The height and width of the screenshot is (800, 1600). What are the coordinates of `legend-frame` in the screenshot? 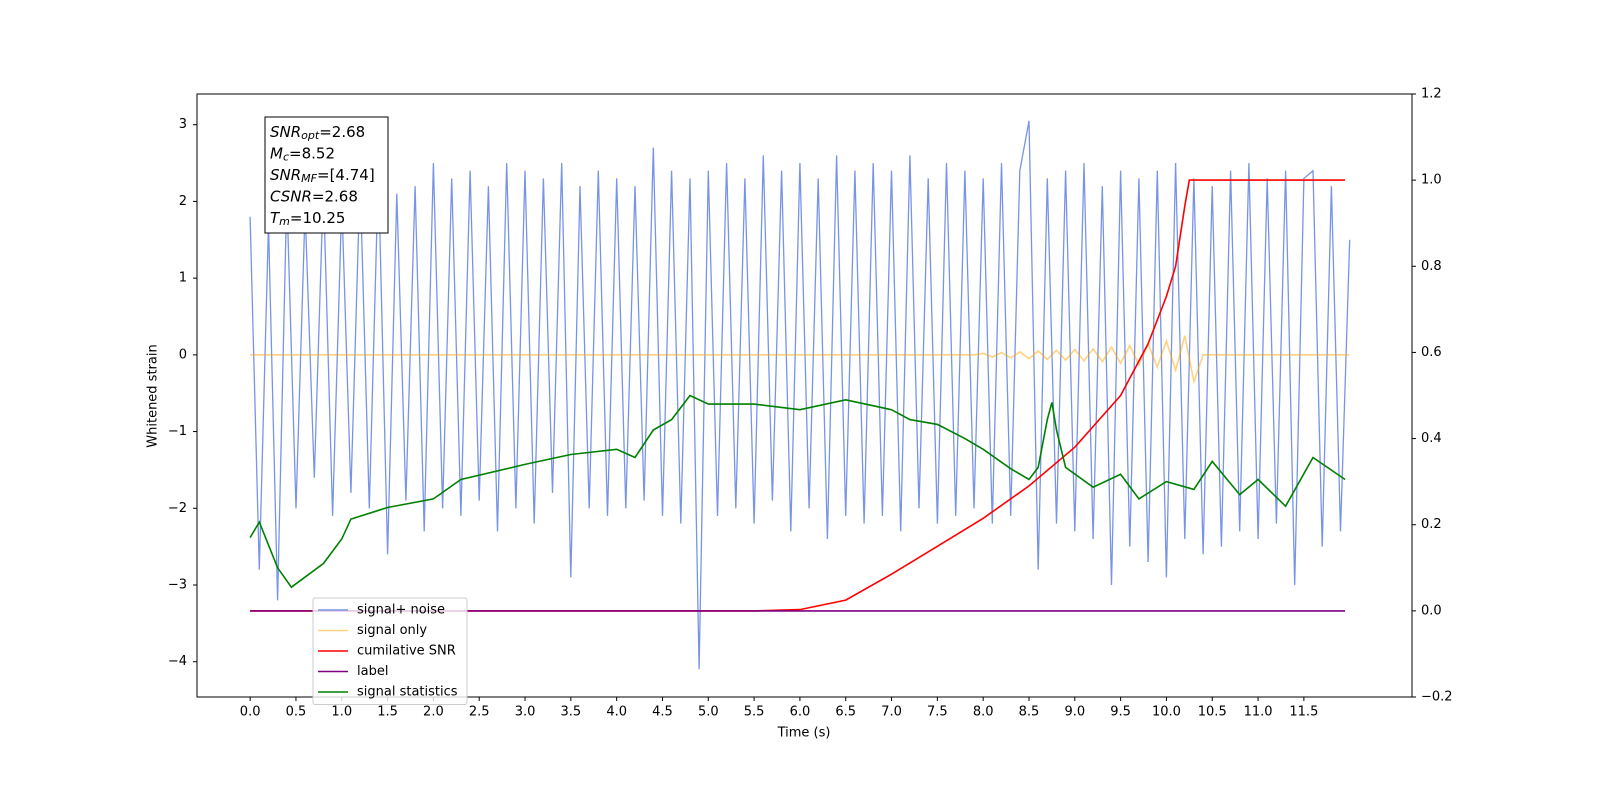 It's located at (390, 651).